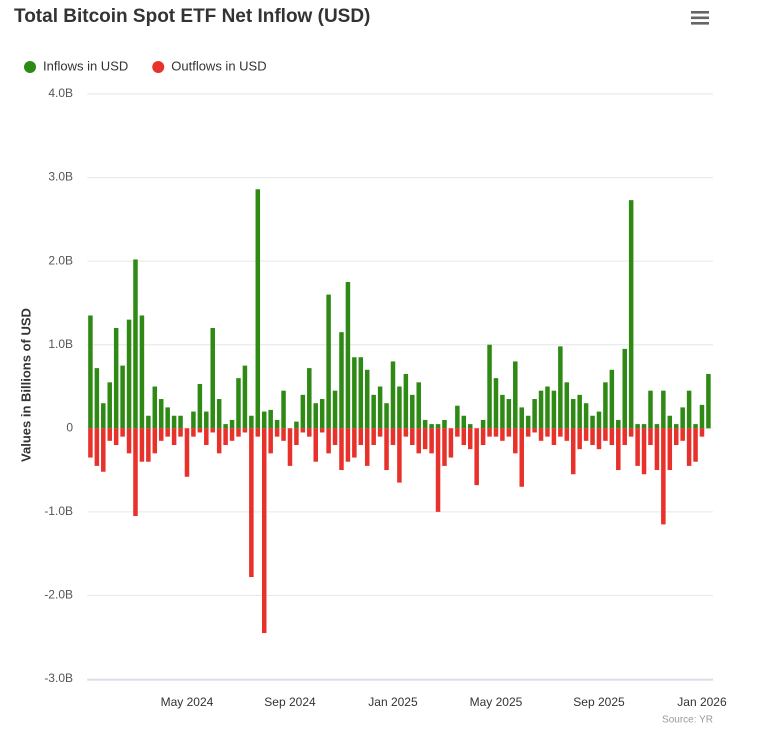  What do you see at coordinates (496, 702) in the screenshot?
I see `x-tick-label: May 2025` at bounding box center [496, 702].